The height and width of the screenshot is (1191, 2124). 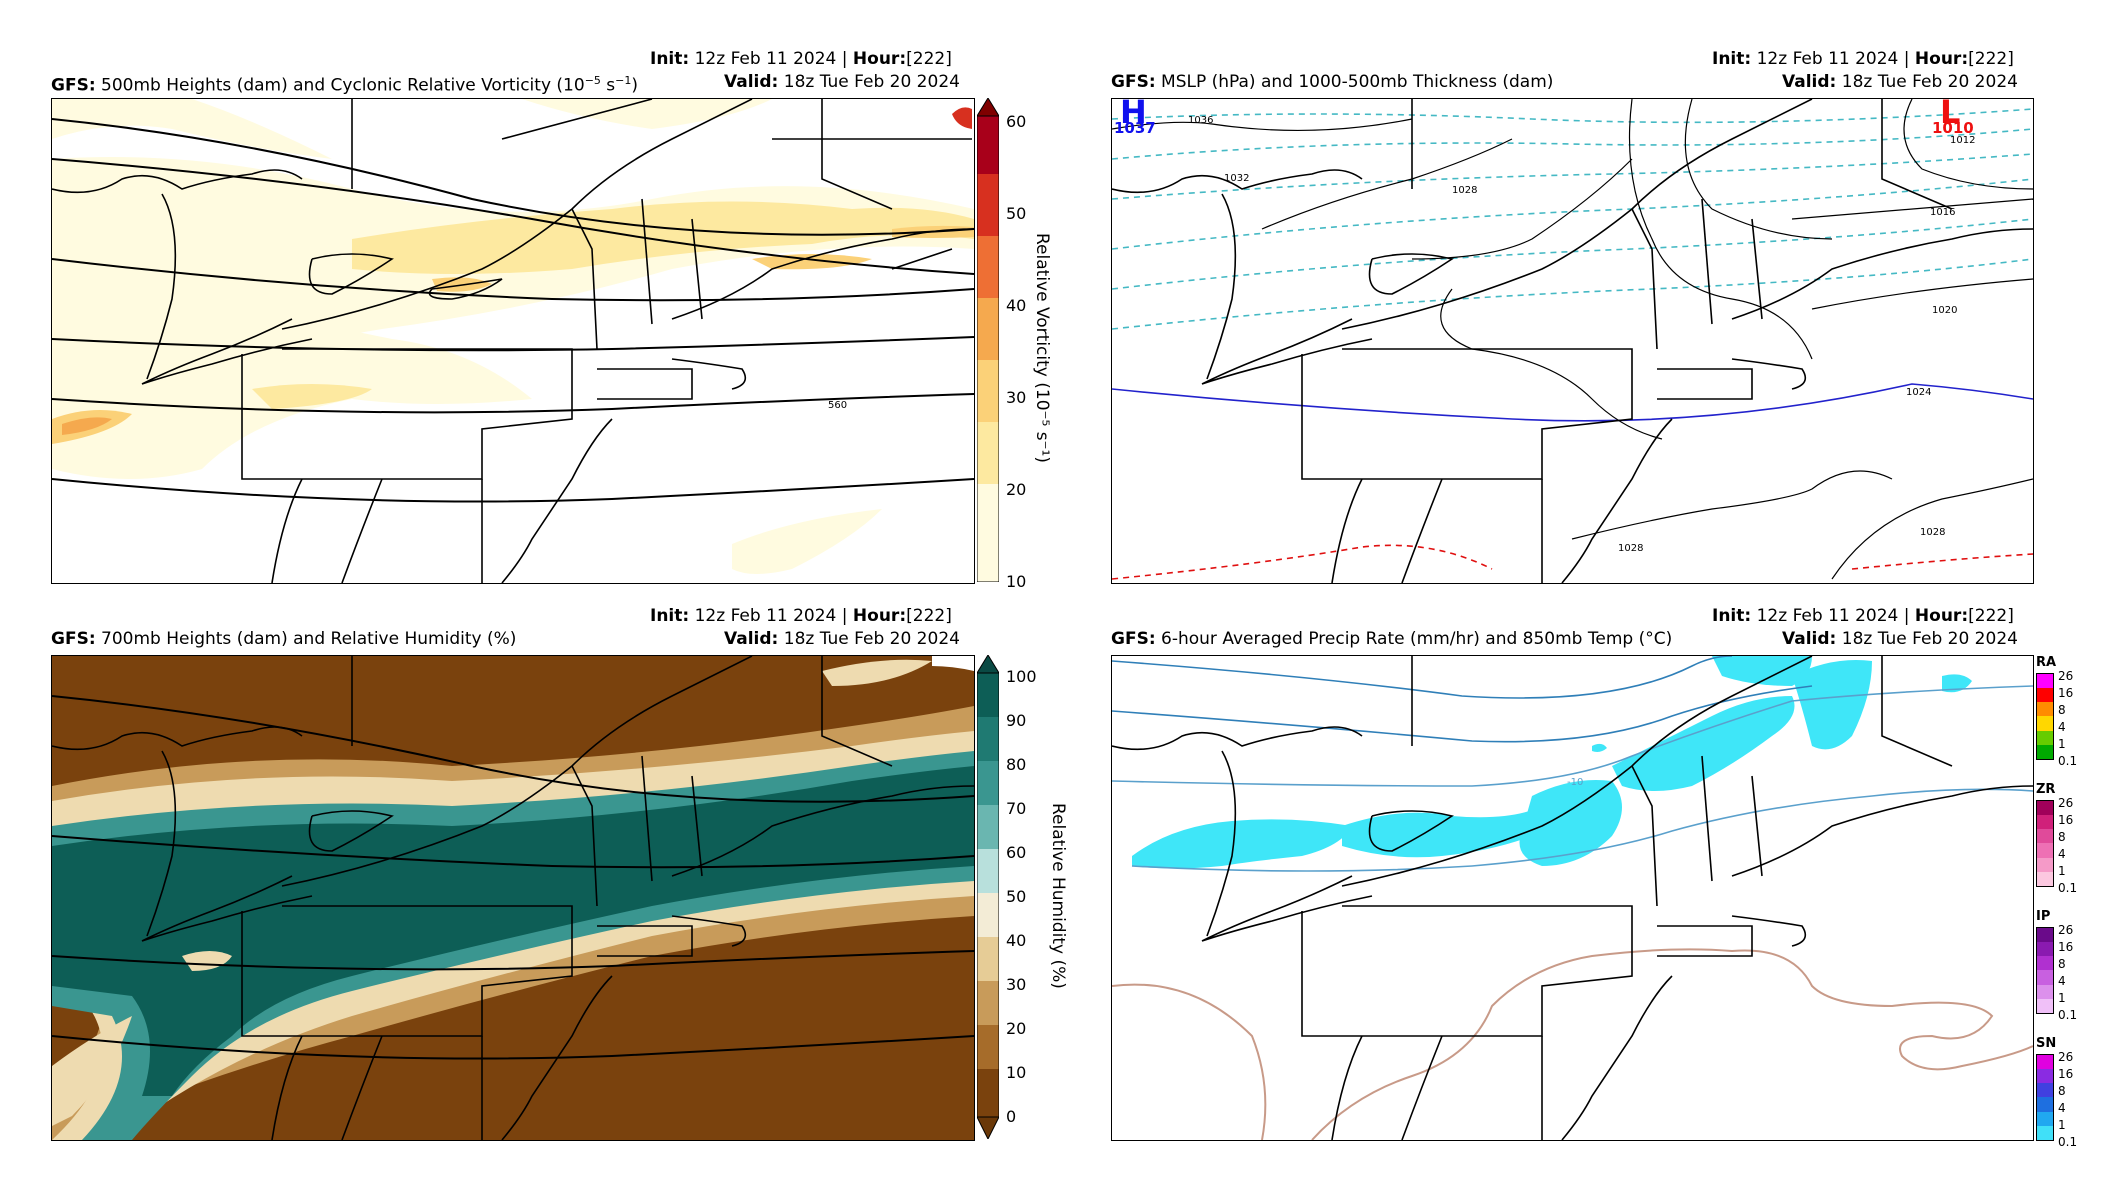 What do you see at coordinates (1021, 676) in the screenshot?
I see `rh-tick-100: 100` at bounding box center [1021, 676].